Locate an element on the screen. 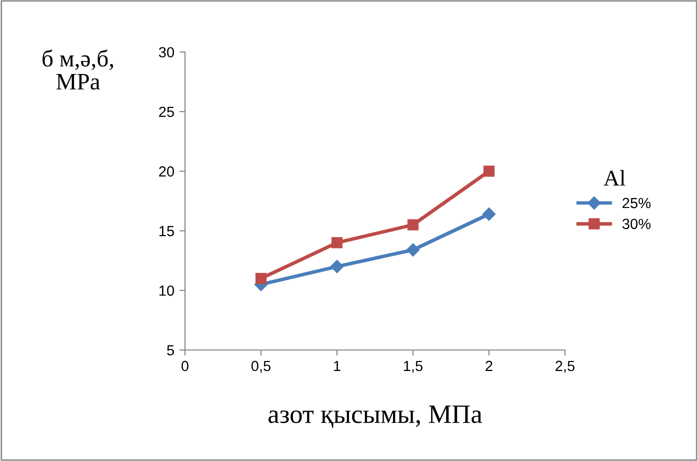 The width and height of the screenshot is (698, 461). y-tick-label: 15 is located at coordinates (166, 231).